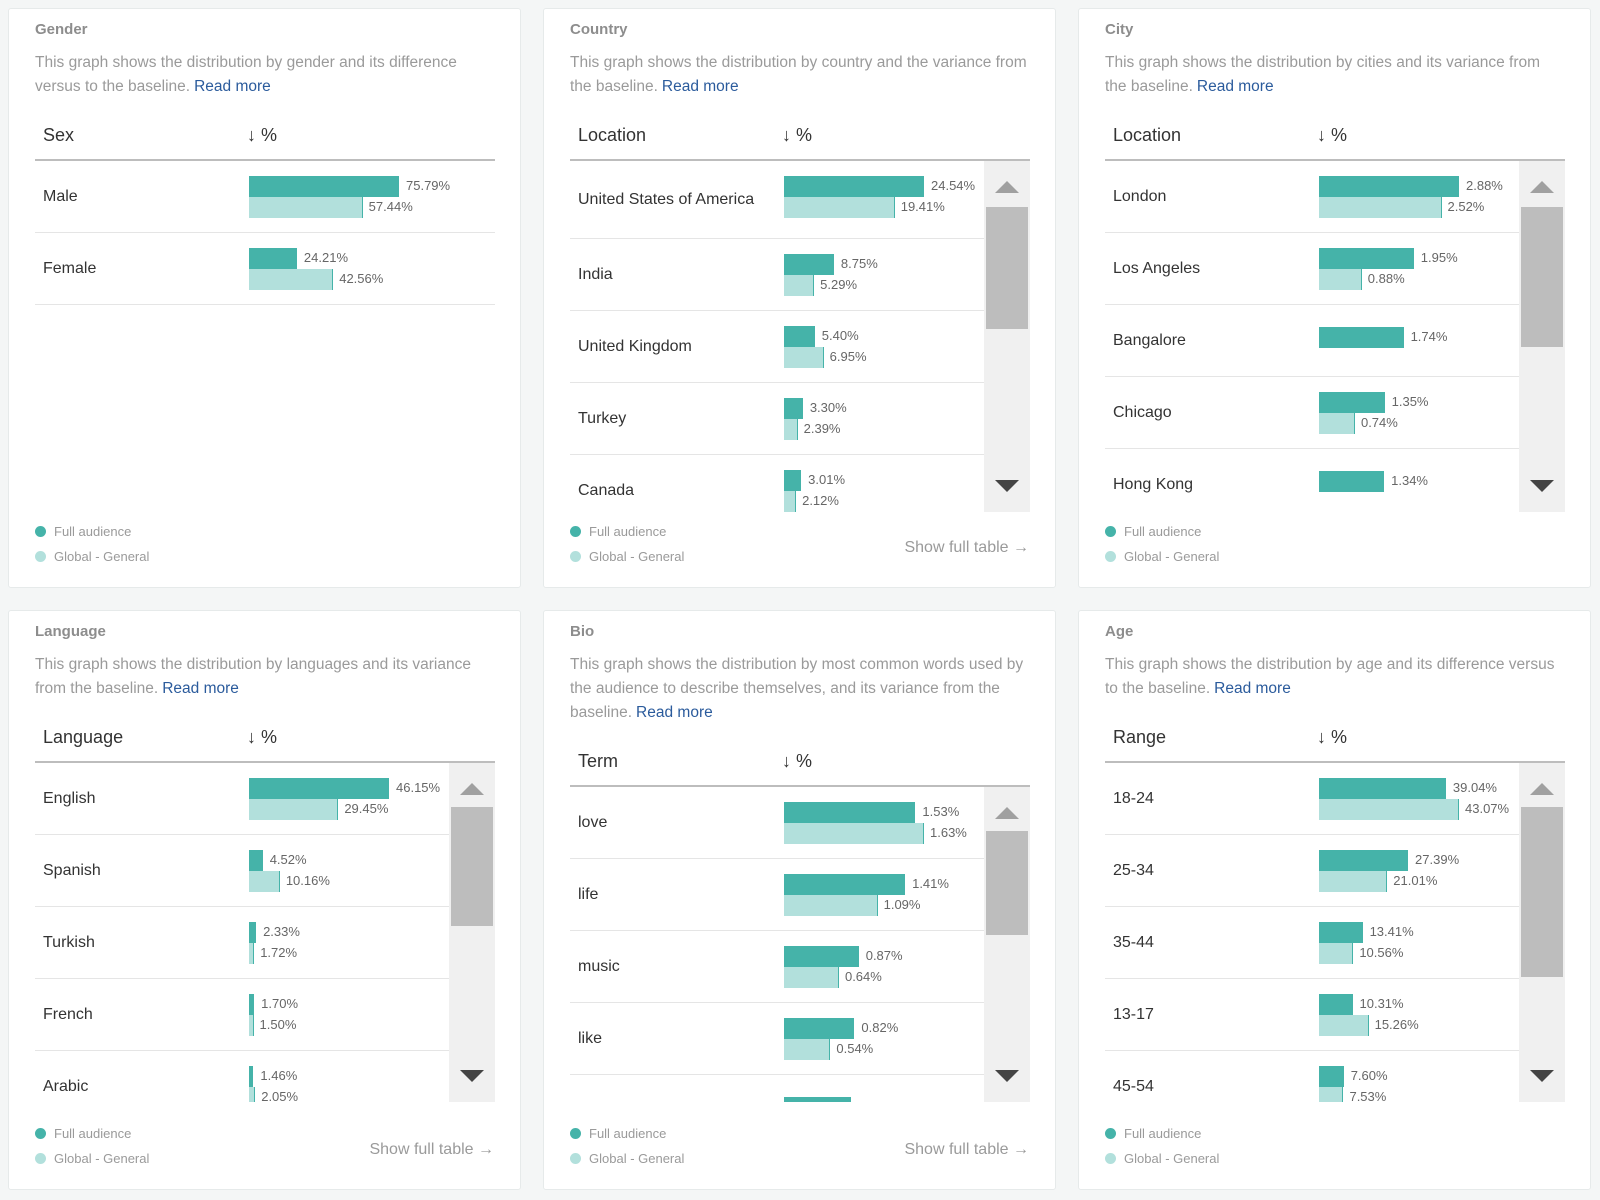 Image resolution: width=1600 pixels, height=1200 pixels. What do you see at coordinates (486, 1149) in the screenshot?
I see `arrow-right-icon: →` at bounding box center [486, 1149].